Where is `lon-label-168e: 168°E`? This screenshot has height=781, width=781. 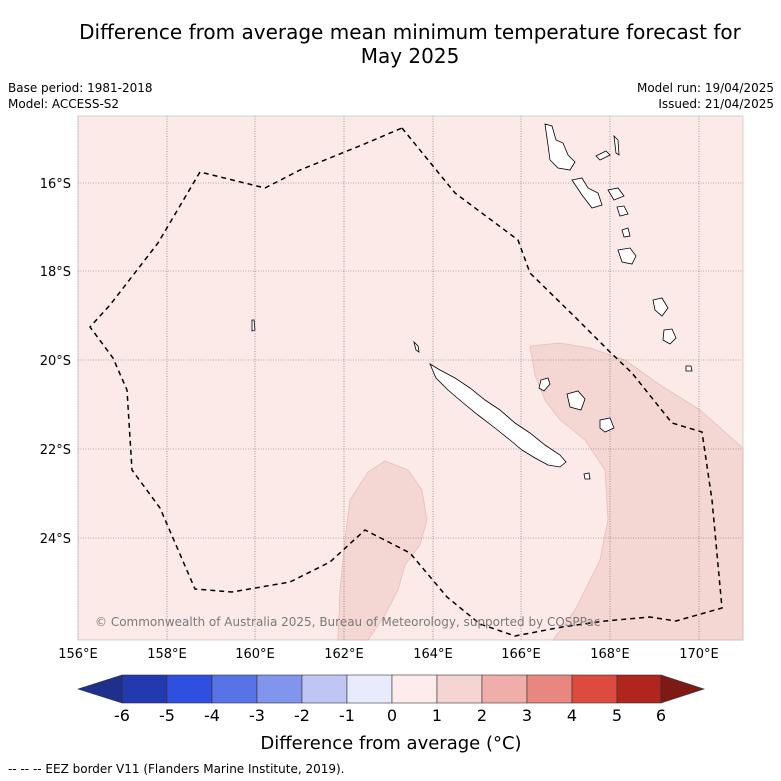
lon-label-168e: 168°E is located at coordinates (610, 654).